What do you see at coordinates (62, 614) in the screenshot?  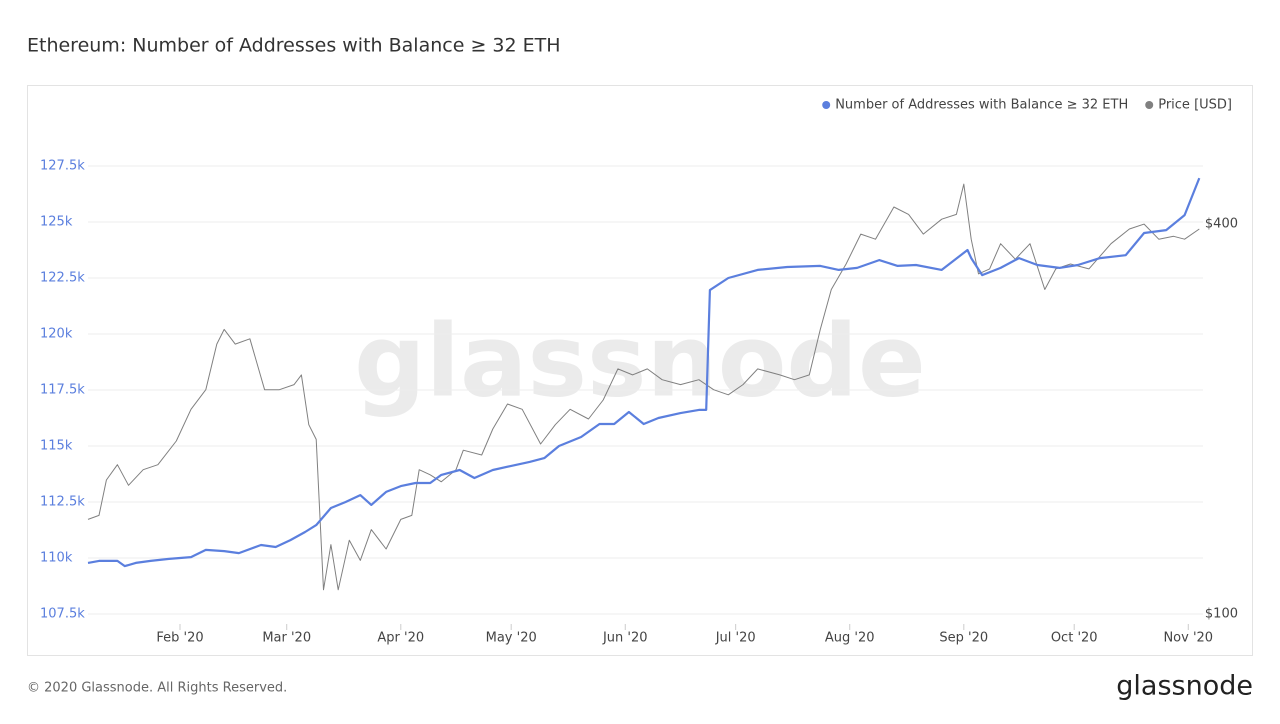 I see `y-tick-label: 107.5k` at bounding box center [62, 614].